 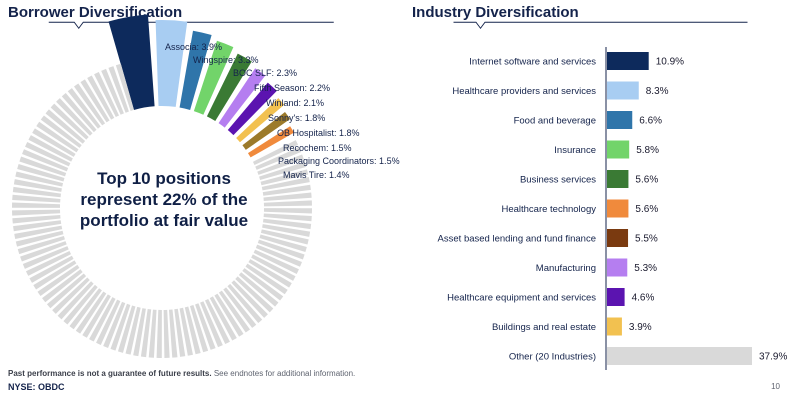 What do you see at coordinates (544, 327) in the screenshot?
I see `bar-category-label: Buildings and real estate` at bounding box center [544, 327].